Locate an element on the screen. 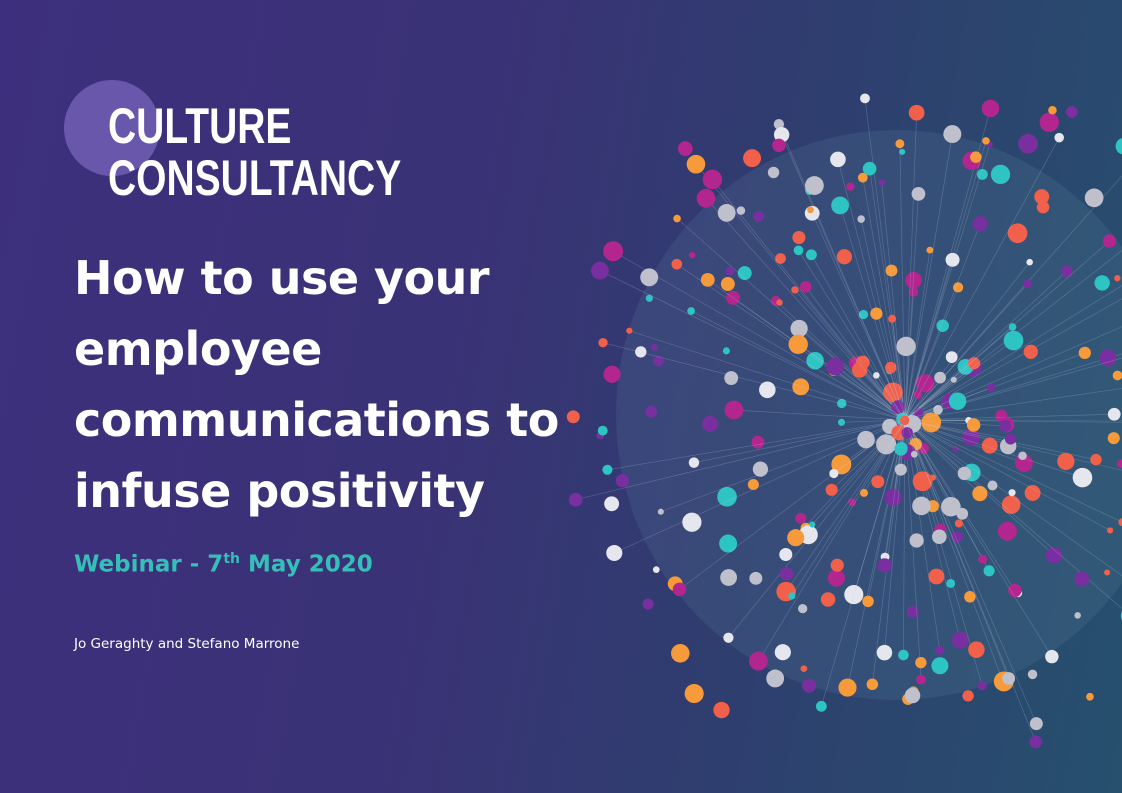 This screenshot has height=793, width=1122. subtitle-suffix: May 2020 is located at coordinates (306, 564).